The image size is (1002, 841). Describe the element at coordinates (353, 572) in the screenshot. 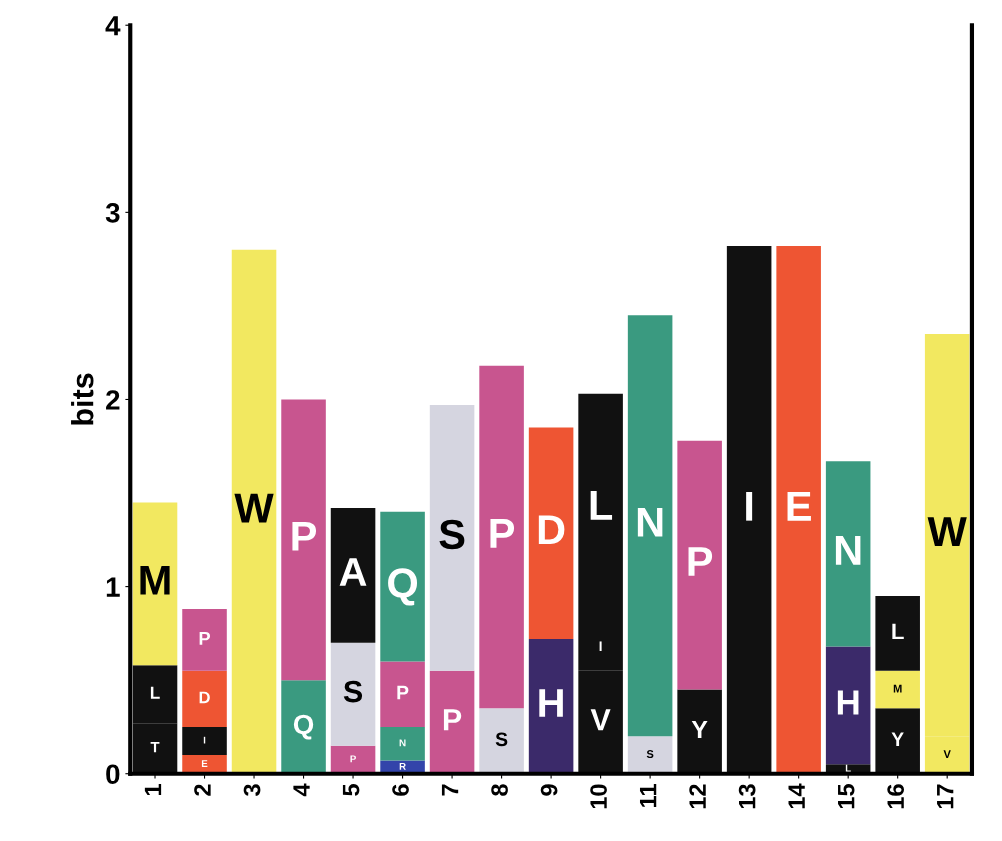

I see `data-label: A` at that location.